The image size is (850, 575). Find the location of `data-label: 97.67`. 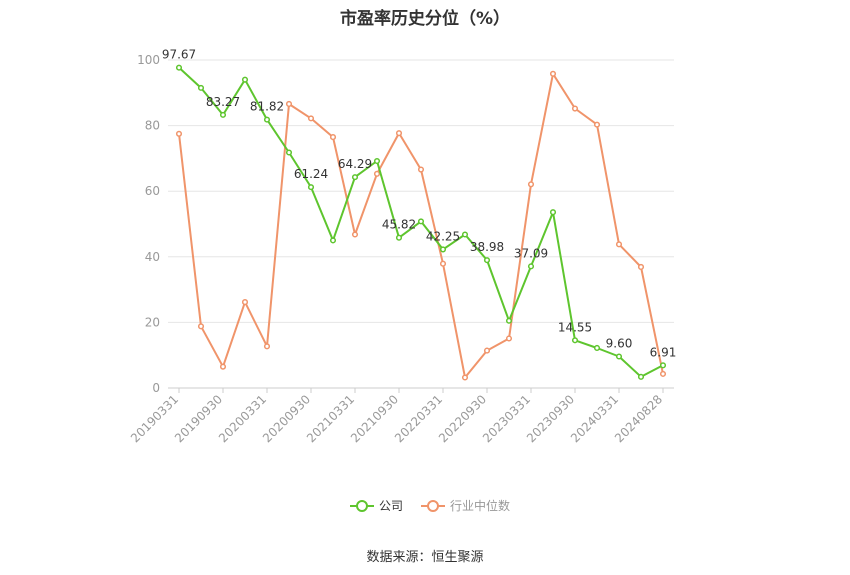

data-label: 97.67 is located at coordinates (179, 55).